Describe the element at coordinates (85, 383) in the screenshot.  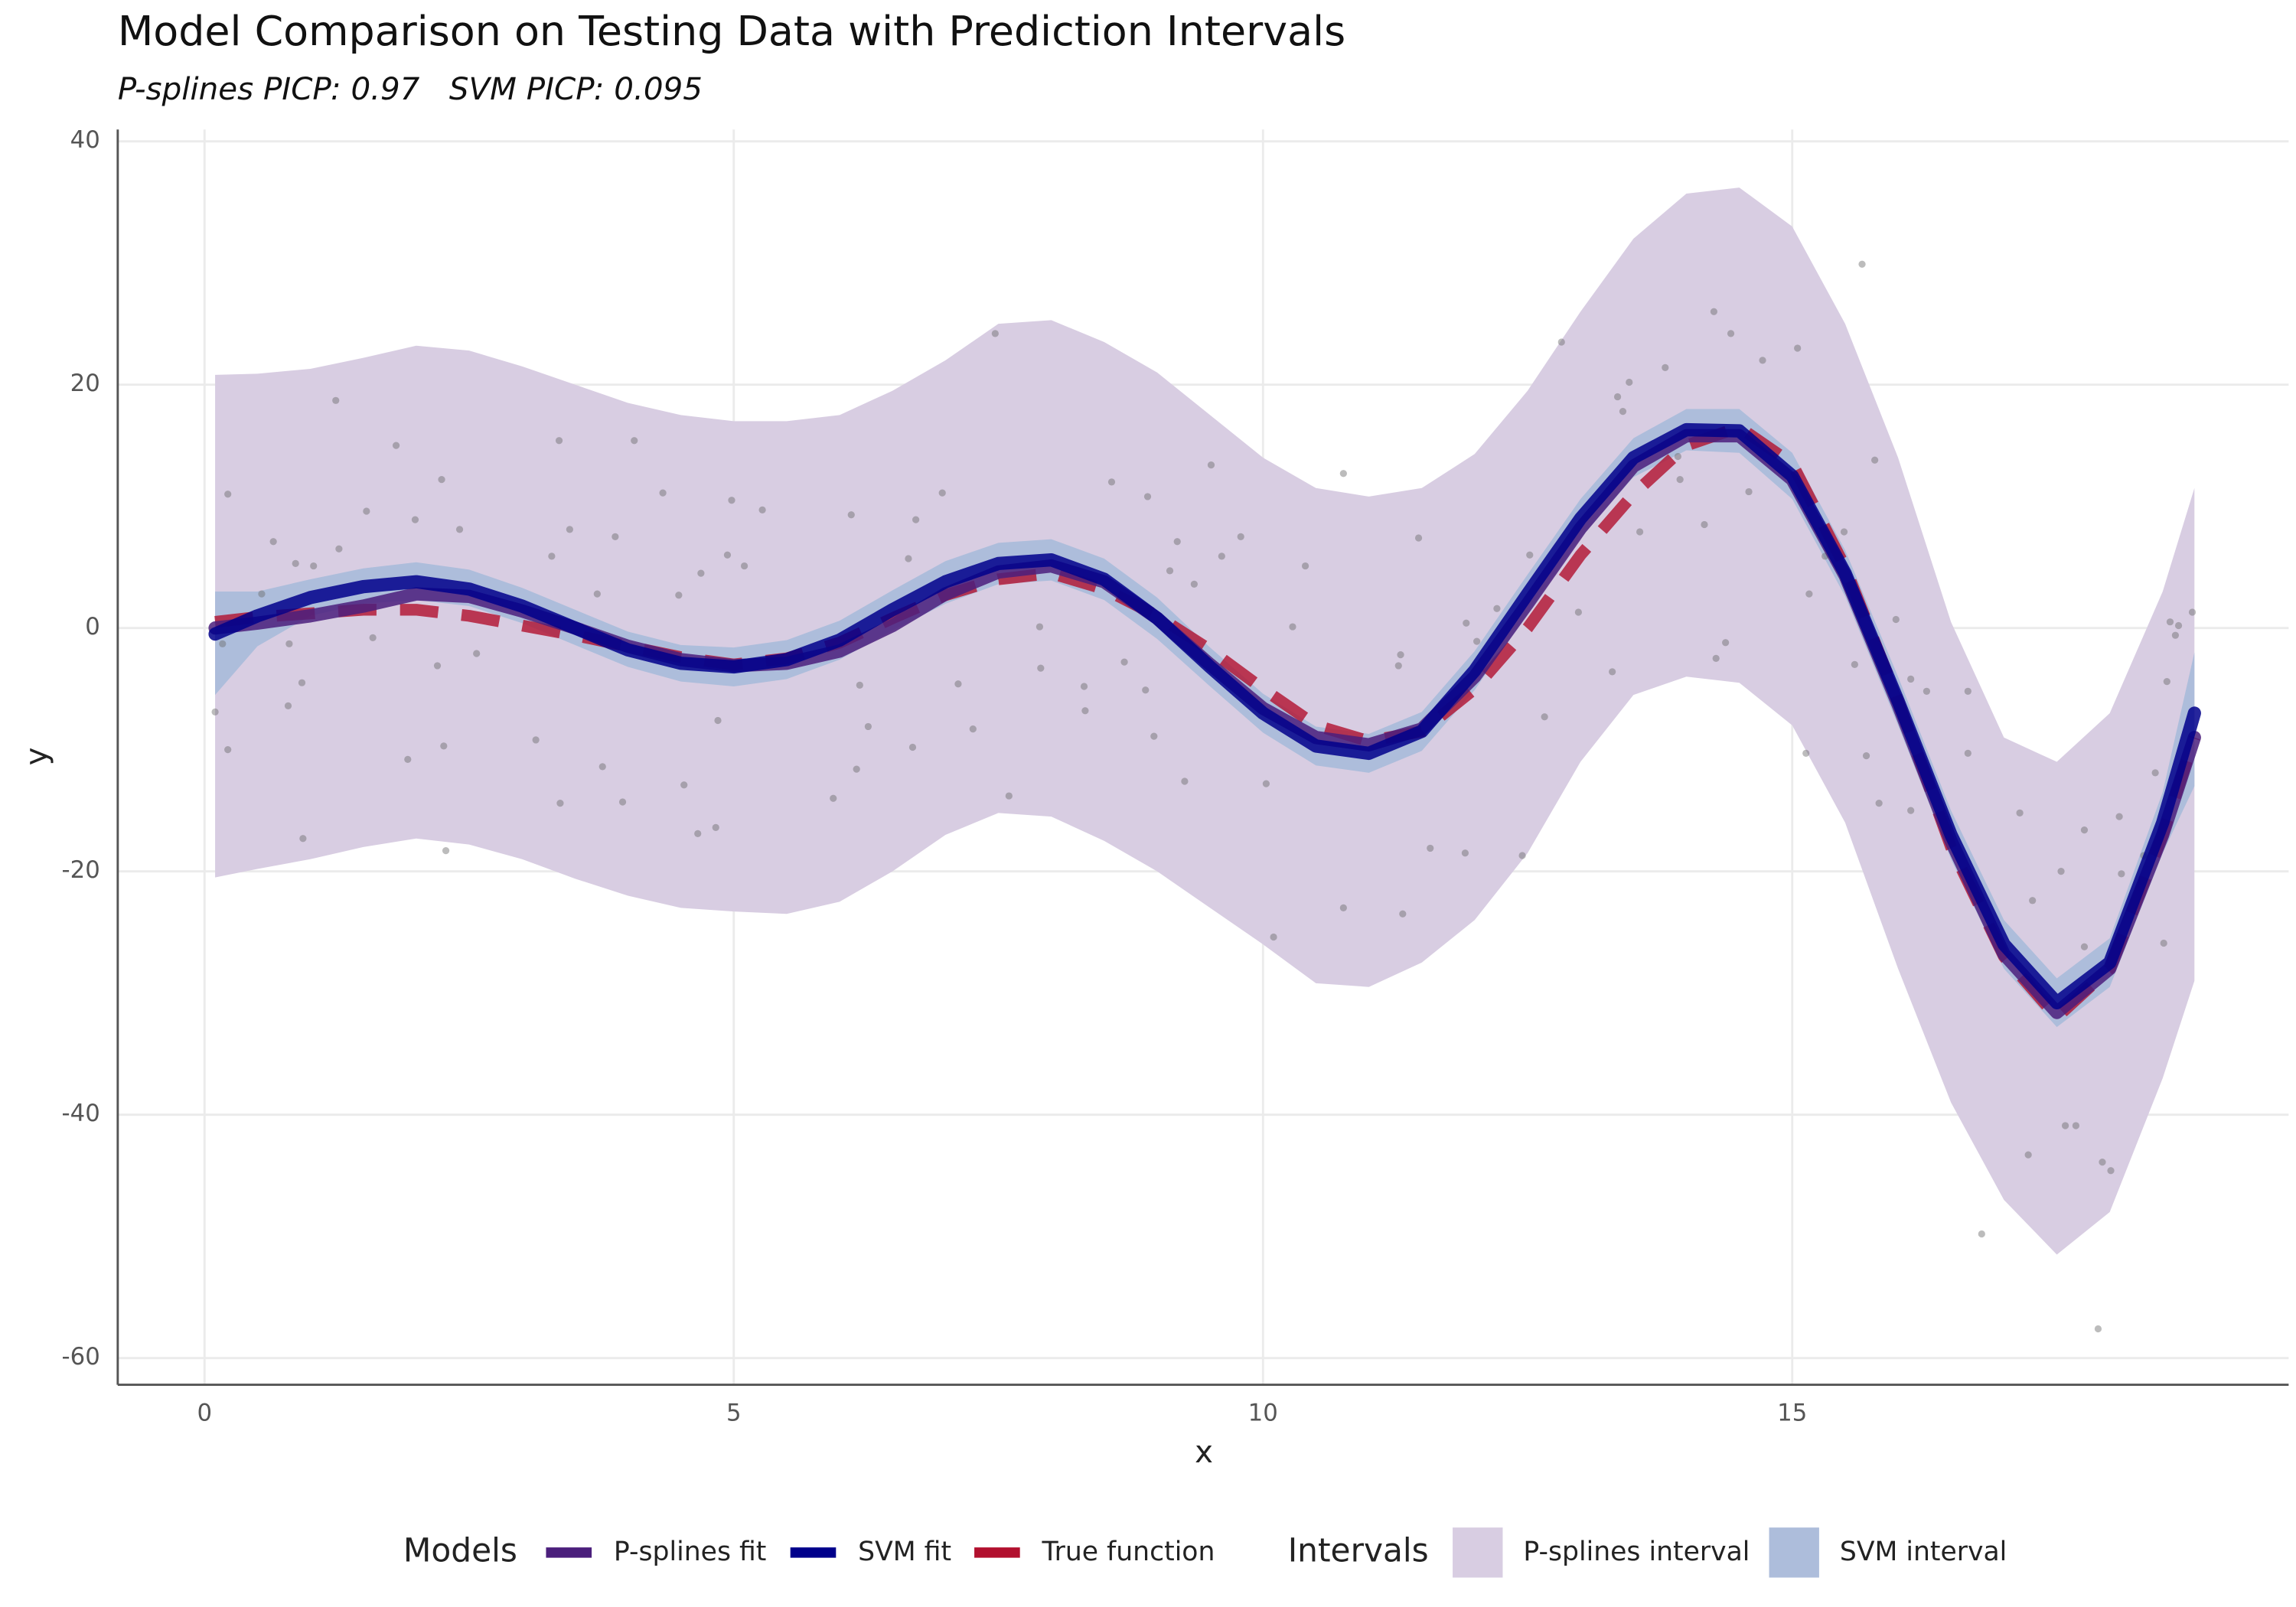
I see `y-tick-label: 20` at that location.